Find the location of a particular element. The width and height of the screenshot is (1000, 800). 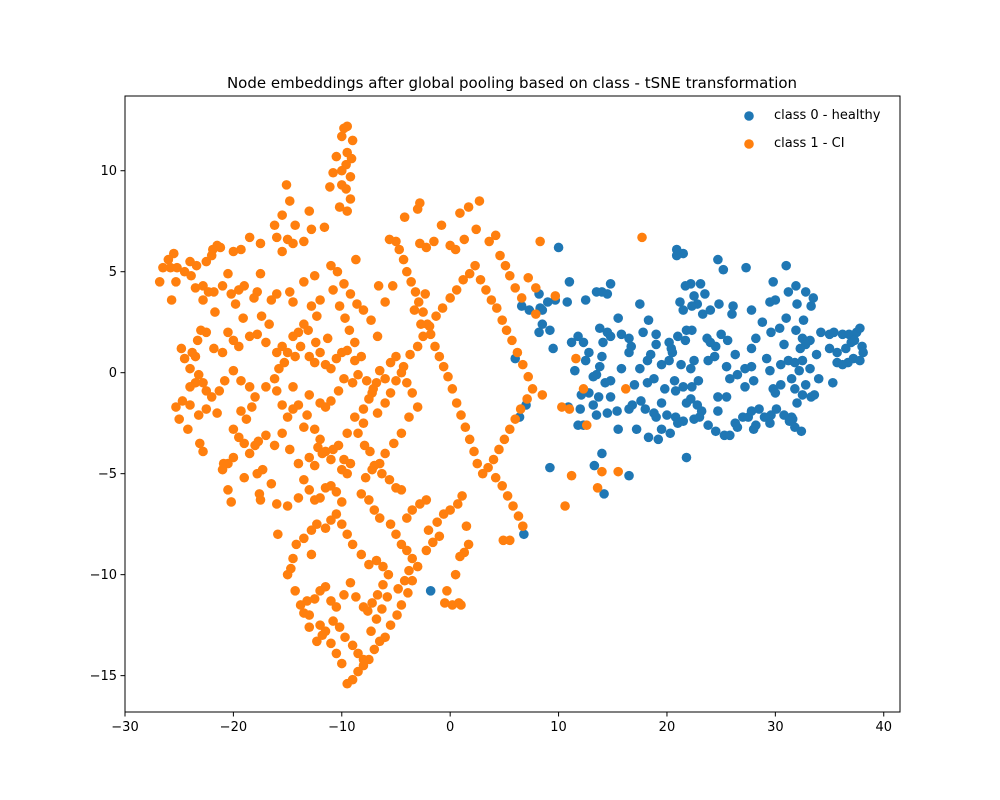

y-tick-label: −10 is located at coordinates (103, 575).